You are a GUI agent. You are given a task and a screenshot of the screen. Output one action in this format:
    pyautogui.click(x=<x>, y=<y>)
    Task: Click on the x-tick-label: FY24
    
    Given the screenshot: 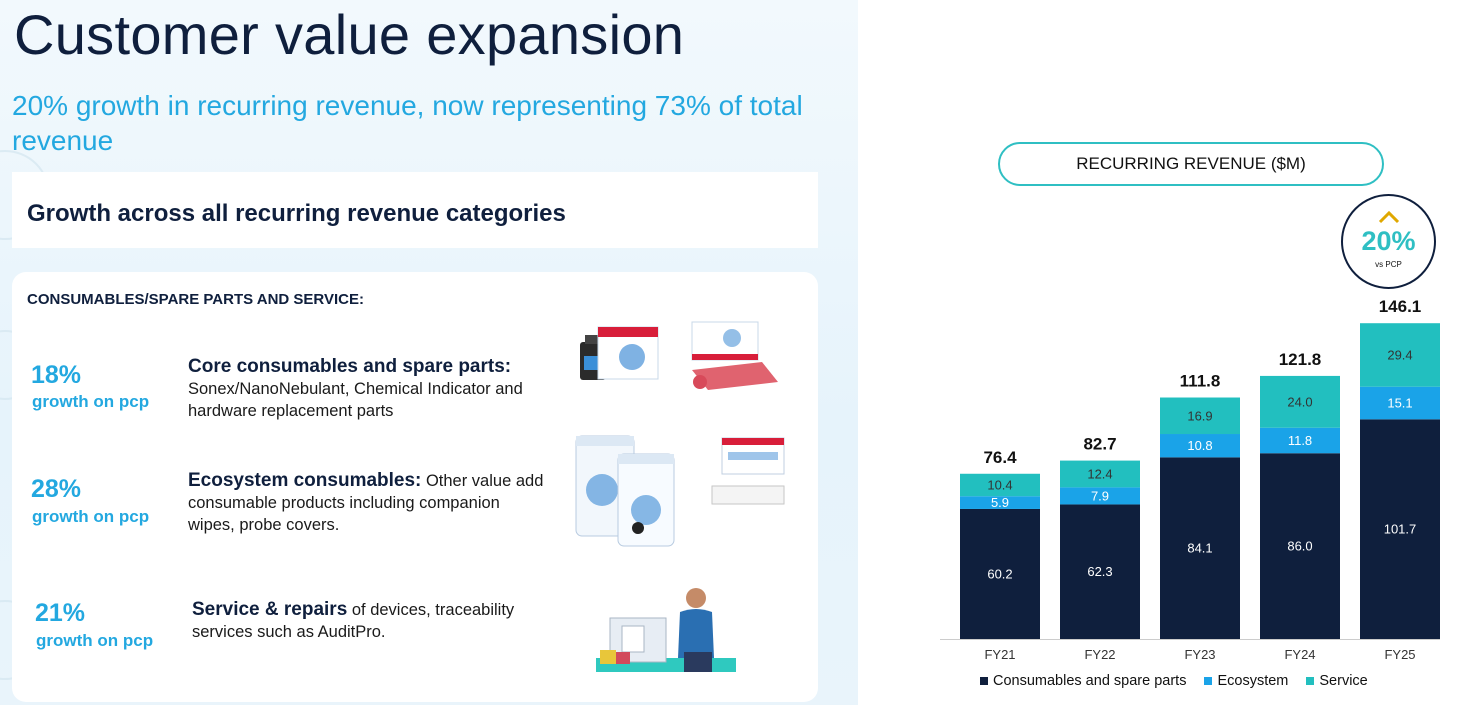 What is the action you would take?
    pyautogui.click(x=1299, y=654)
    